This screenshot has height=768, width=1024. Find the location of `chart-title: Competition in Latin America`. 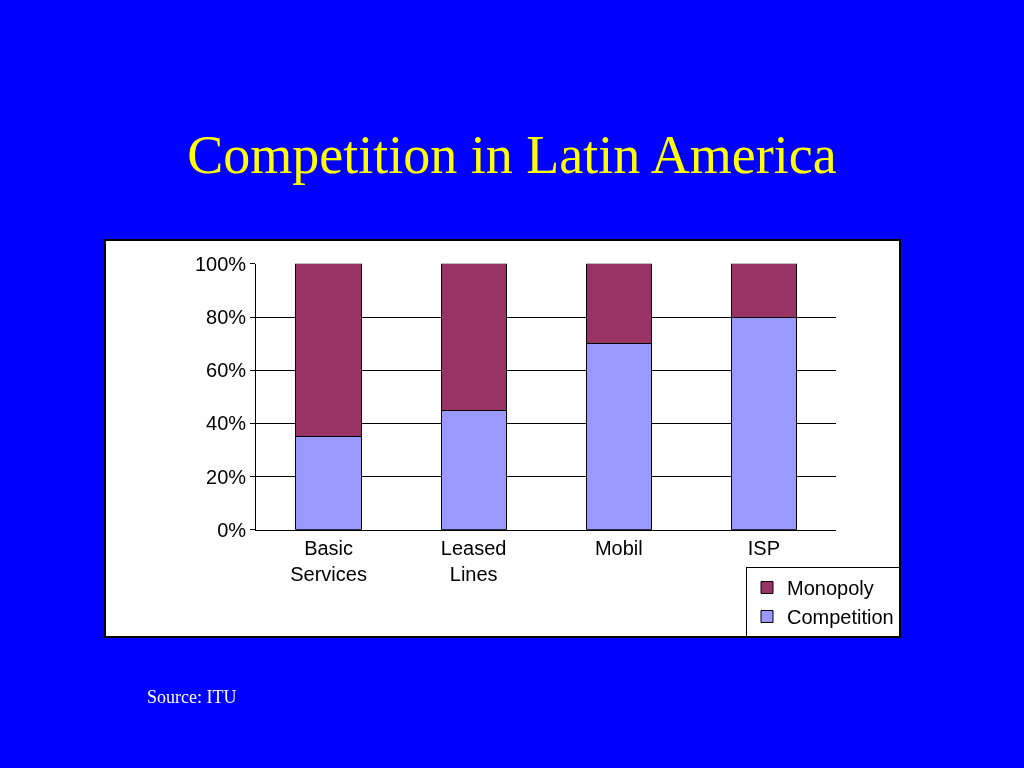

chart-title: Competition in Latin America is located at coordinates (512, 154).